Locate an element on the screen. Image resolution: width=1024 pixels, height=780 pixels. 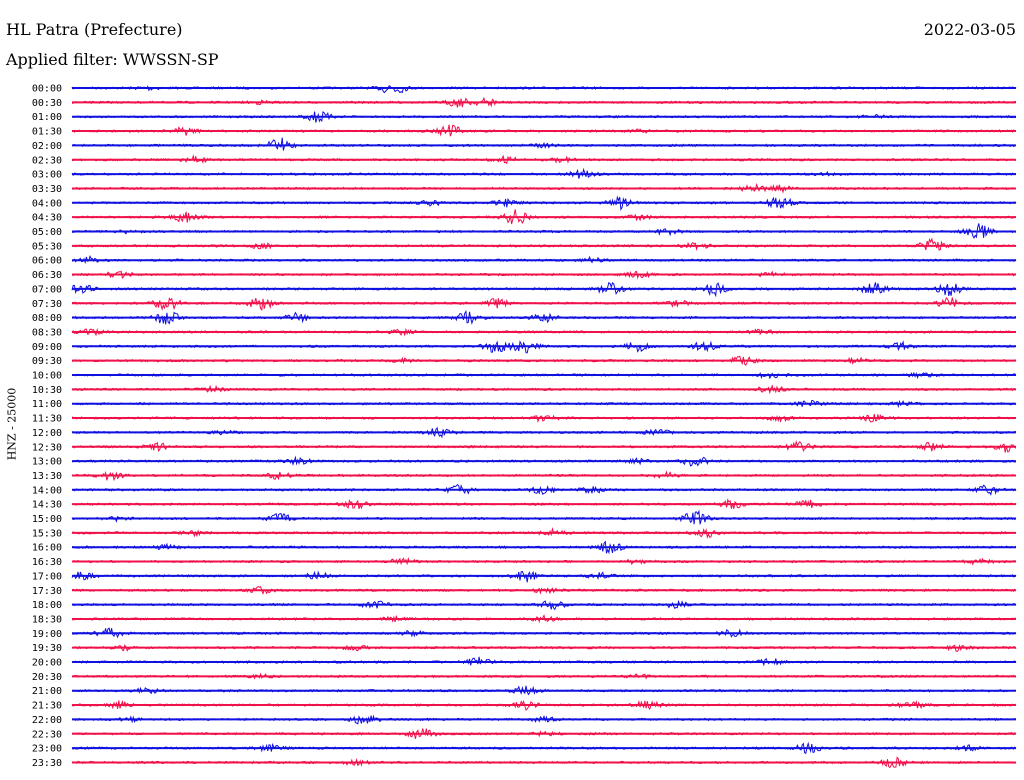
row-time-label: 16:00 is located at coordinates (47, 548).